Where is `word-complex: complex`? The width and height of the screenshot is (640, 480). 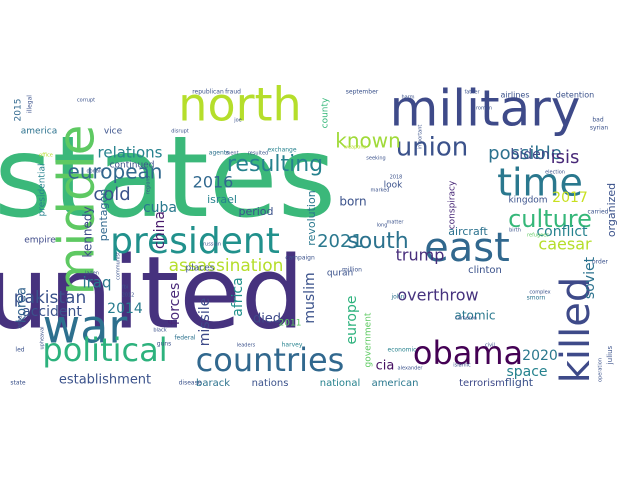
word-complex: complex is located at coordinates (539, 293).